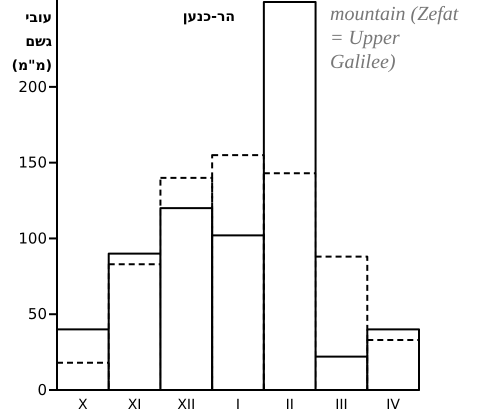 The height and width of the screenshot is (413, 481). What do you see at coordinates (135, 405) in the screenshot?
I see `x-tick-label: XI` at bounding box center [135, 405].